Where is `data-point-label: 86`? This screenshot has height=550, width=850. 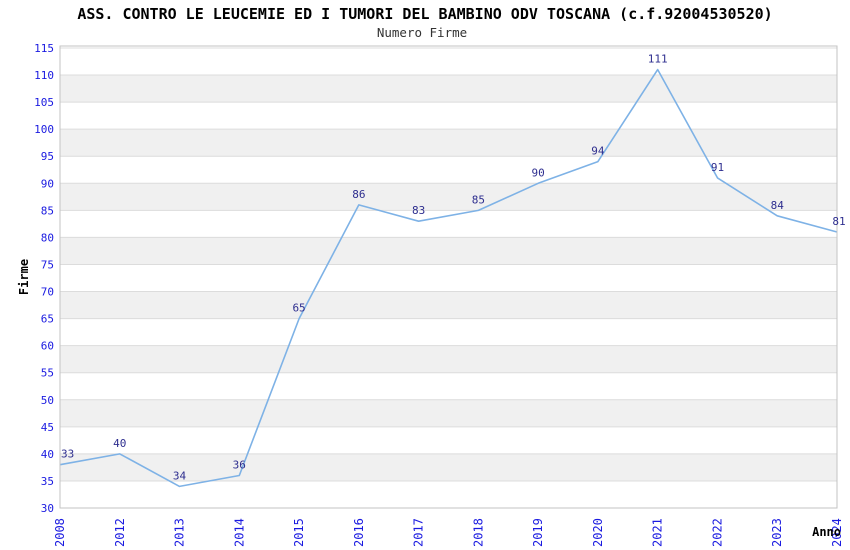
data-point-label: 86 is located at coordinates (358, 194).